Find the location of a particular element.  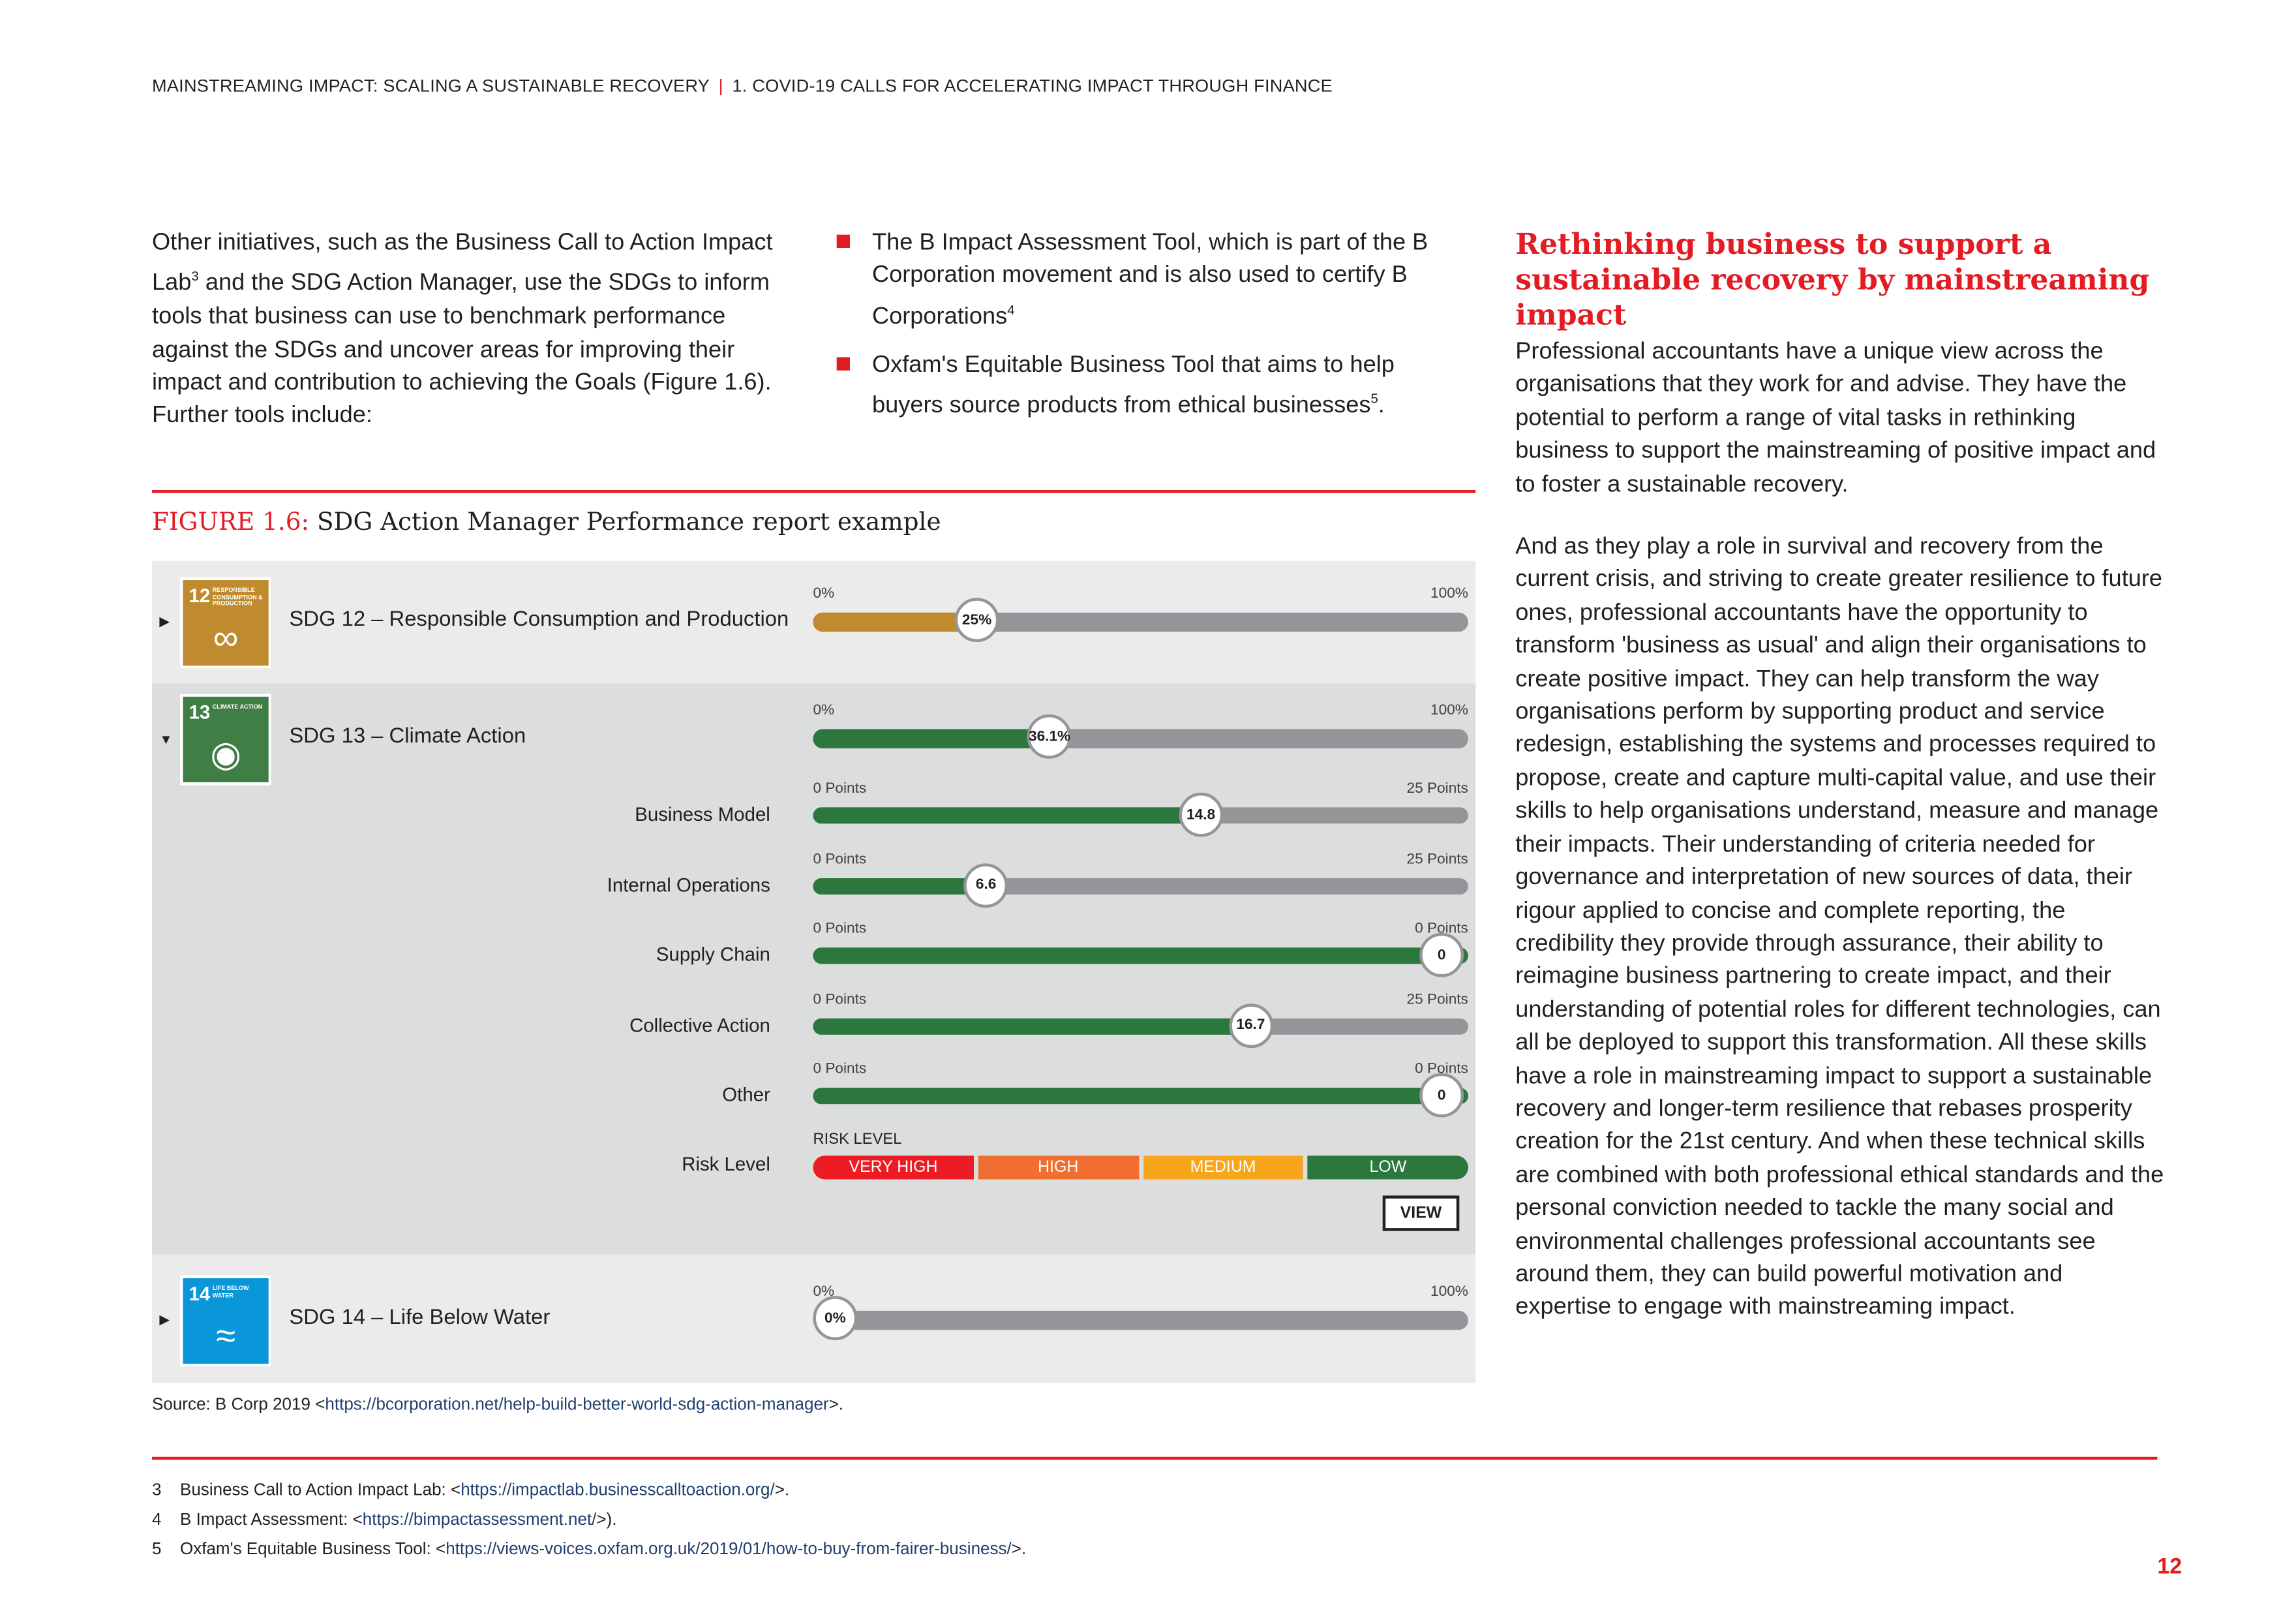

view-button: VIEW is located at coordinates (1421, 1213).